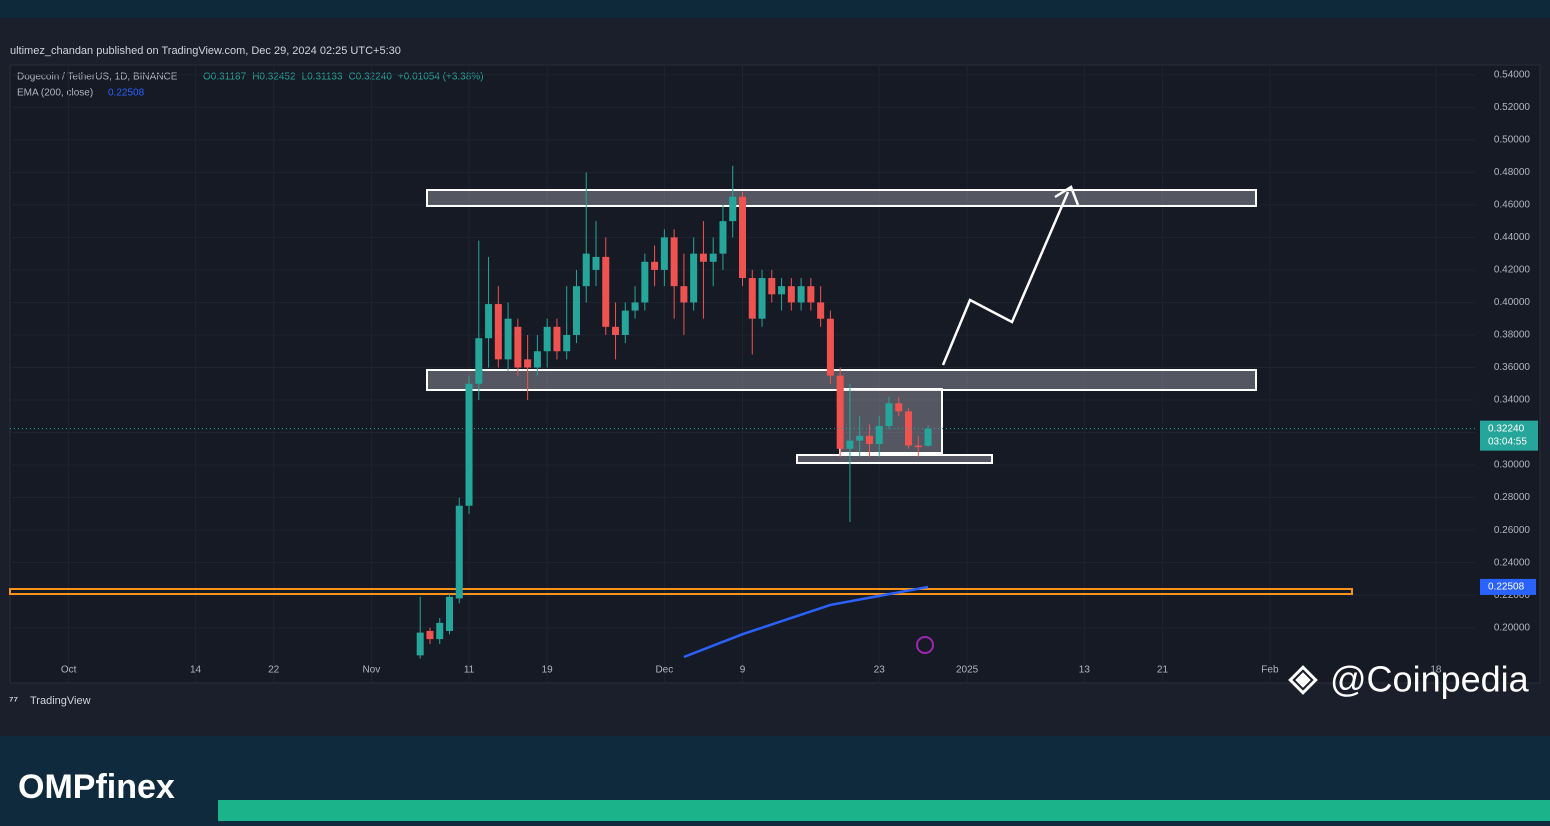 The width and height of the screenshot is (1550, 826). Describe the element at coordinates (1512, 74) in the screenshot. I see `y-tick-label: 0.54000` at that location.